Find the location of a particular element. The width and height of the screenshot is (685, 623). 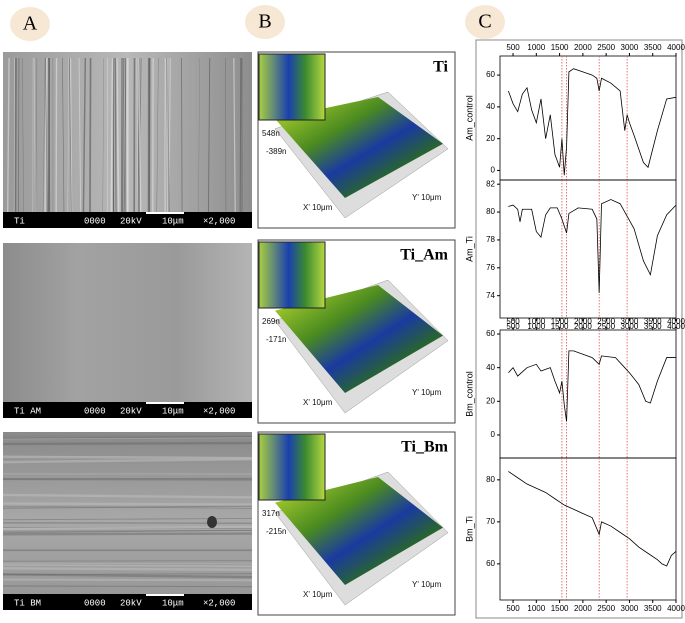

y-tick-label: 82 is located at coordinates (490, 183).